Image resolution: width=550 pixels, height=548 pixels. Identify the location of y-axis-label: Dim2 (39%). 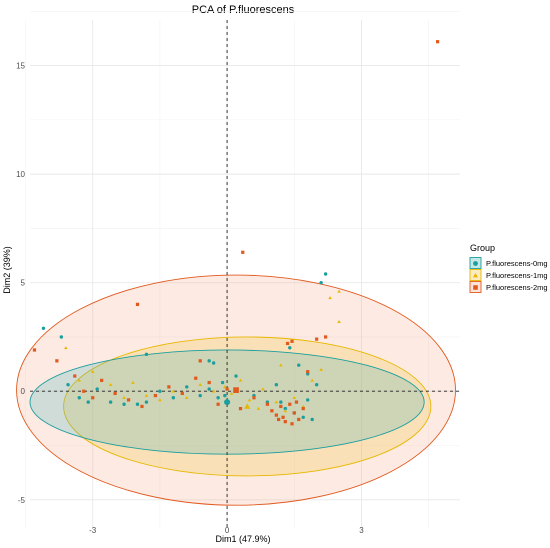
(7, 270).